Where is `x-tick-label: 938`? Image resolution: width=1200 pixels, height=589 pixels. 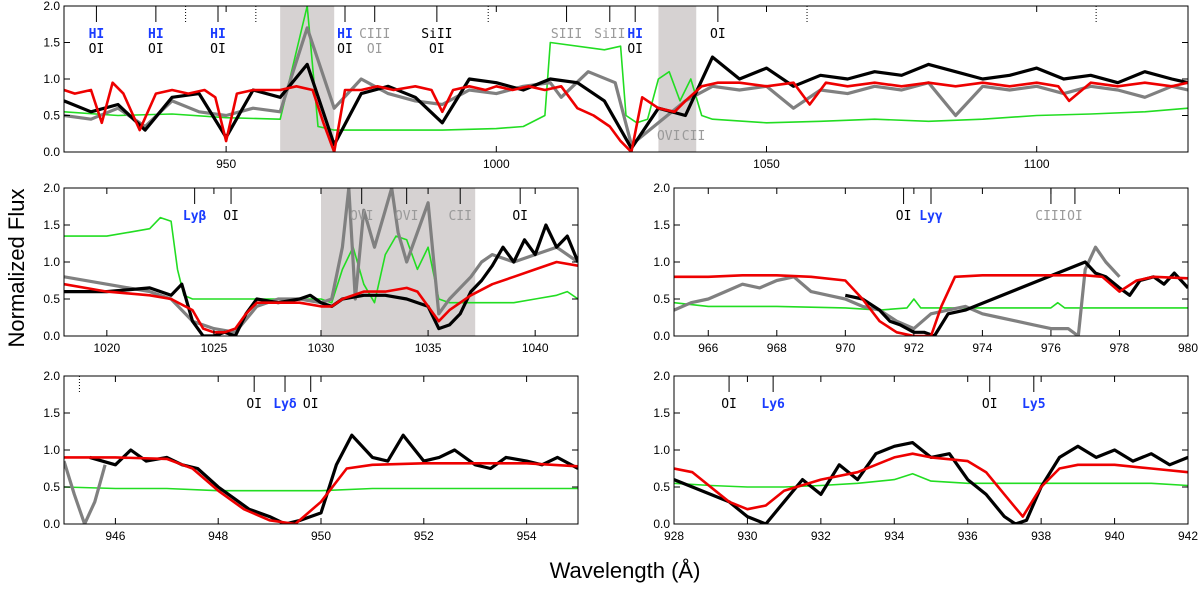 x-tick-label: 938 is located at coordinates (1041, 536).